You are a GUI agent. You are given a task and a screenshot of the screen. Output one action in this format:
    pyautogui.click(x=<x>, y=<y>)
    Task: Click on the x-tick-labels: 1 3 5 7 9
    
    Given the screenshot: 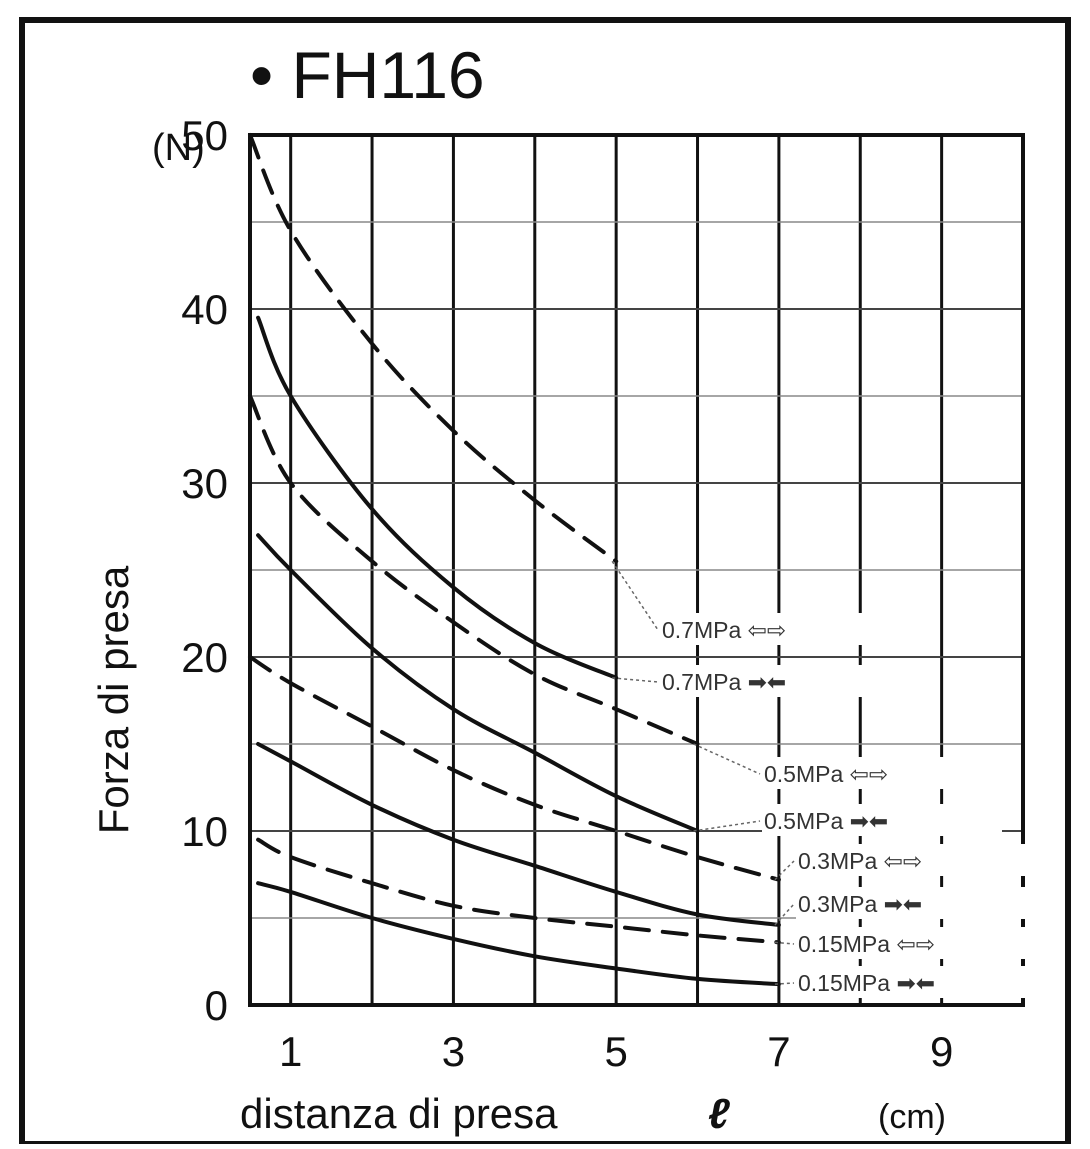 What is the action you would take?
    pyautogui.click(x=616, y=1051)
    